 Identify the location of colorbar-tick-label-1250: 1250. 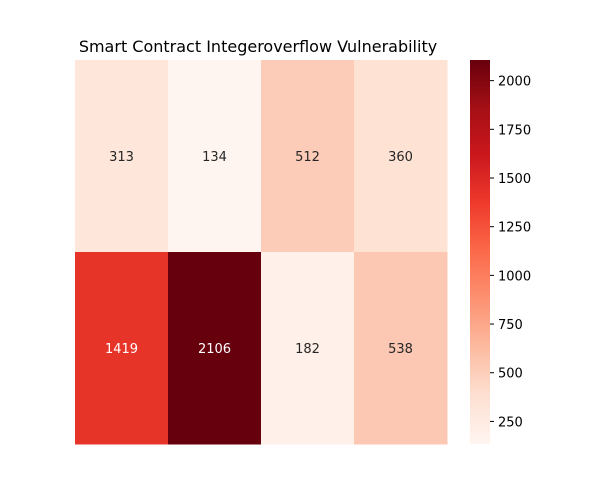
(514, 228).